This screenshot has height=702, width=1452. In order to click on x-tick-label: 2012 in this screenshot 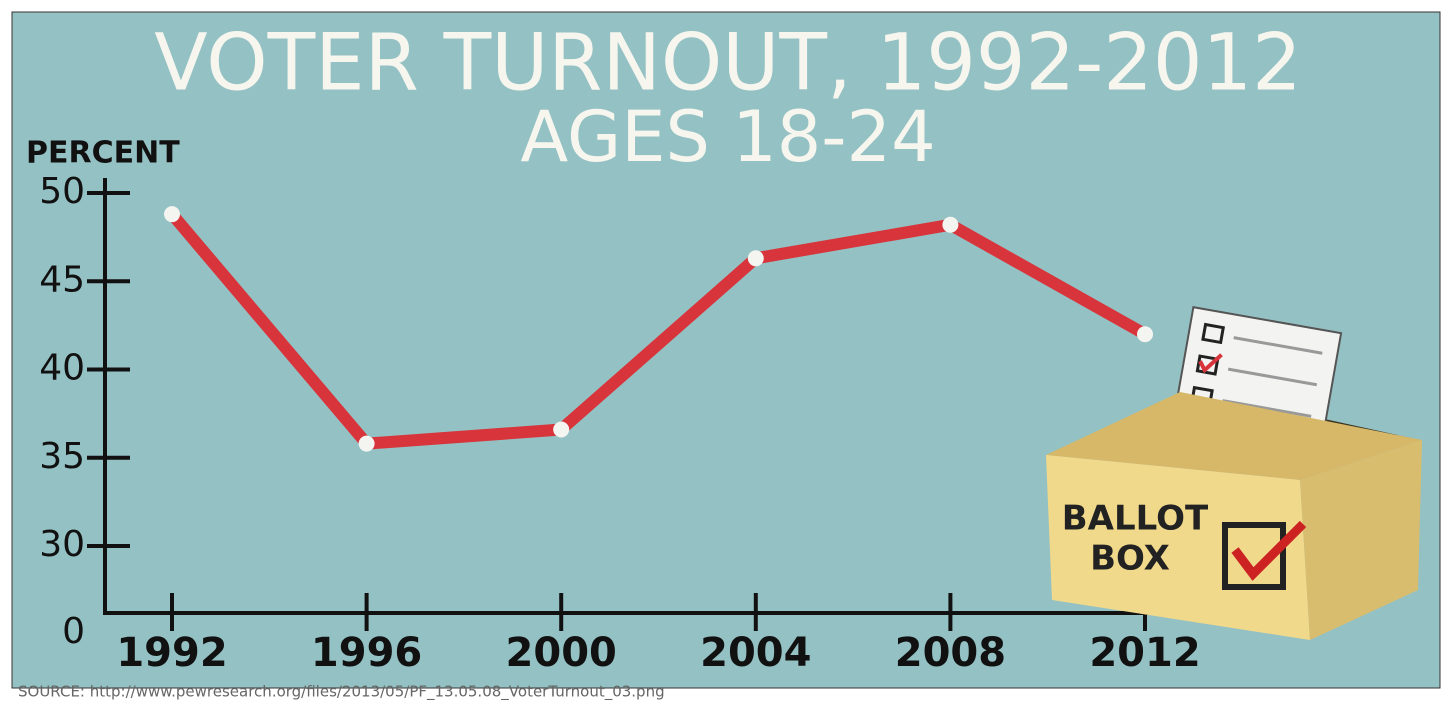, I will do `click(1144, 653)`.